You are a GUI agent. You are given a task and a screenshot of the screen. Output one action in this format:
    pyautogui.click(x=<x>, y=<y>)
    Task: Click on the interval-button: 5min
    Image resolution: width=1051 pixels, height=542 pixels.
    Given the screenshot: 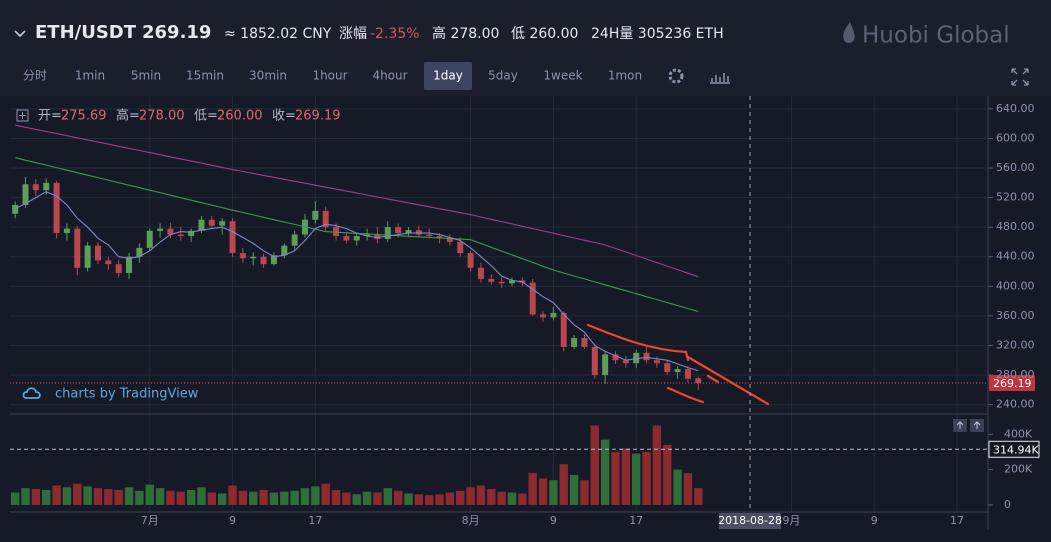 What is the action you would take?
    pyautogui.click(x=146, y=76)
    